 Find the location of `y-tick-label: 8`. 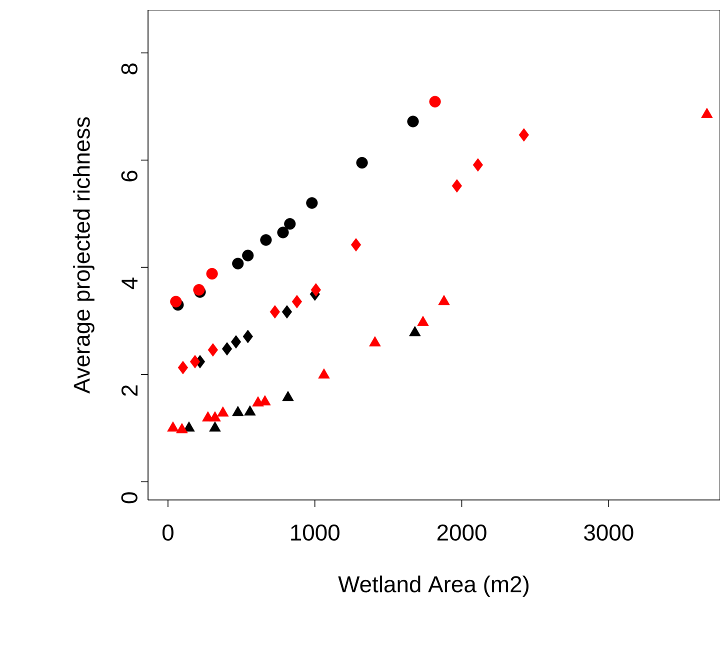

y-tick-label: 8 is located at coordinates (129, 69).